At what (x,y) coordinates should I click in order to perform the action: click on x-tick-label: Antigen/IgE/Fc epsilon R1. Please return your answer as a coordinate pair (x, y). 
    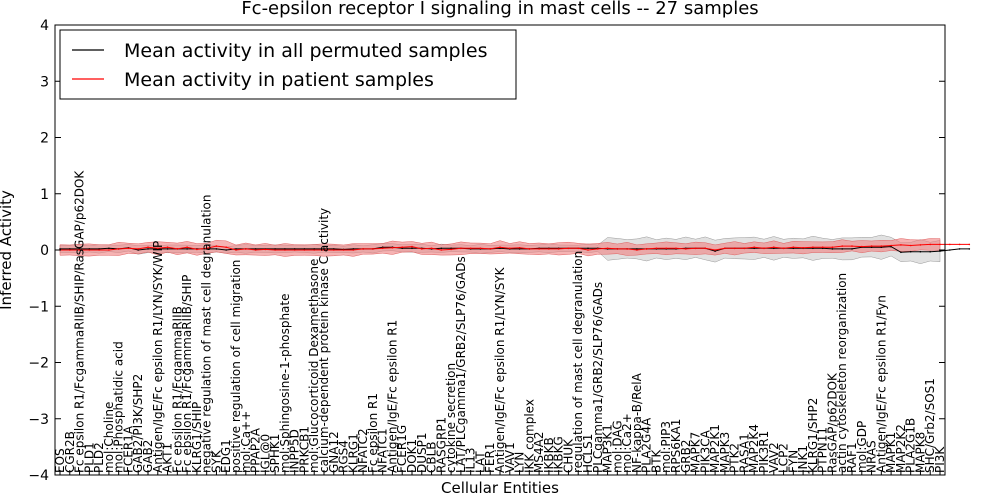
    Looking at the image, I should click on (392, 396).